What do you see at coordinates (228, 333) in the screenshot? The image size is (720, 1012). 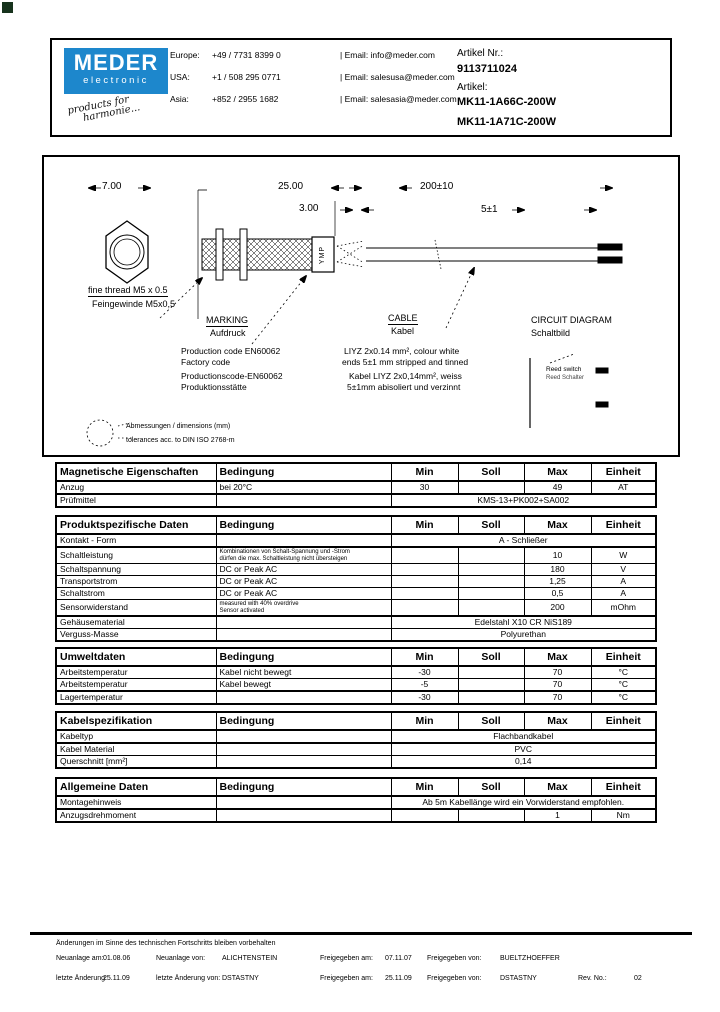 I see `marking-label-de: Aufdruck` at bounding box center [228, 333].